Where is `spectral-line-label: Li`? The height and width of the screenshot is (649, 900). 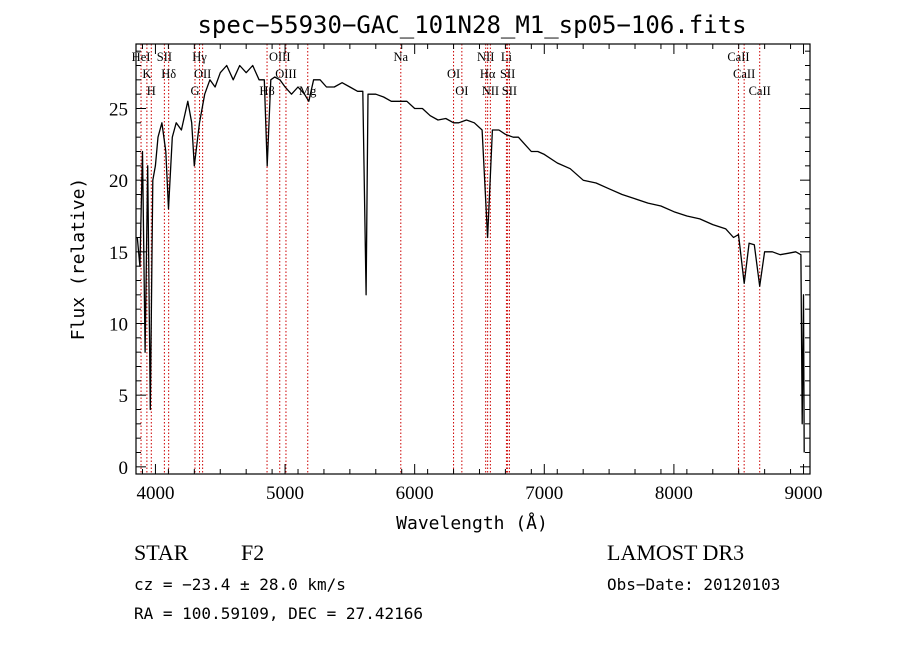 spectral-line-label: Li is located at coordinates (507, 57).